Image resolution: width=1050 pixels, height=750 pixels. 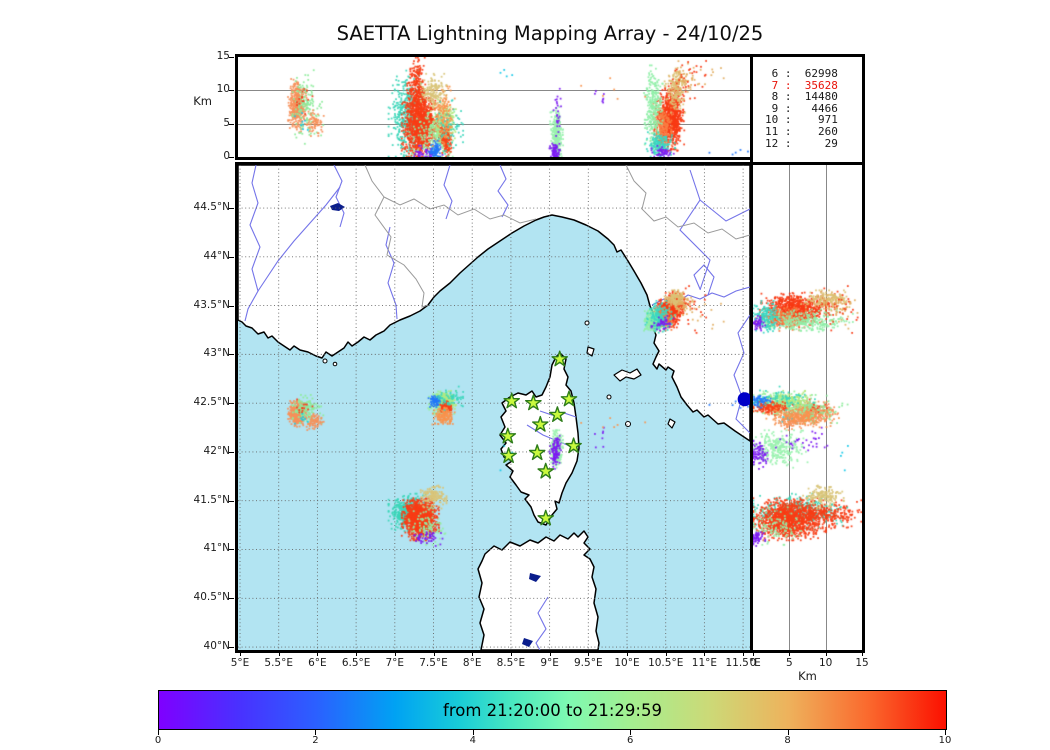 I want to click on lon-tick-label: 7.5°E, so click(x=433, y=663).